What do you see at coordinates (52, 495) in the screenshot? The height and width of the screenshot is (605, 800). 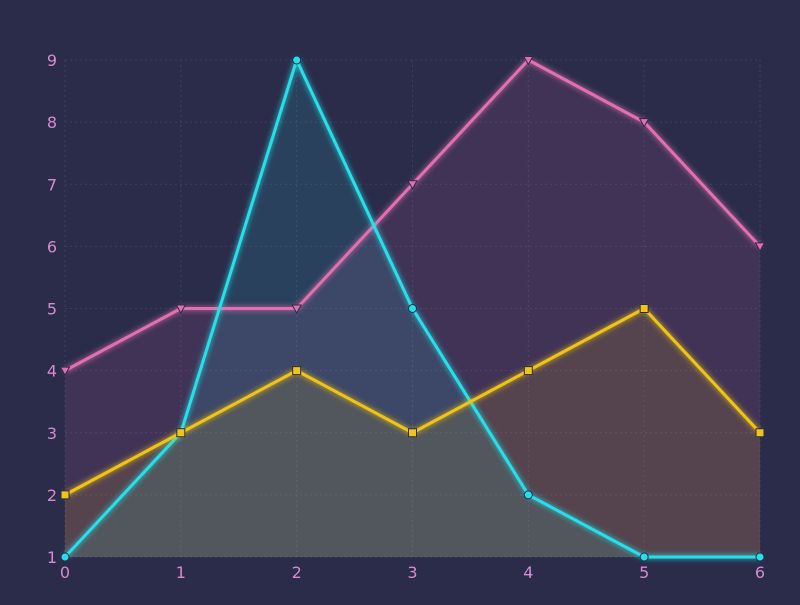 I see `y-tick-label-1: 2` at bounding box center [52, 495].